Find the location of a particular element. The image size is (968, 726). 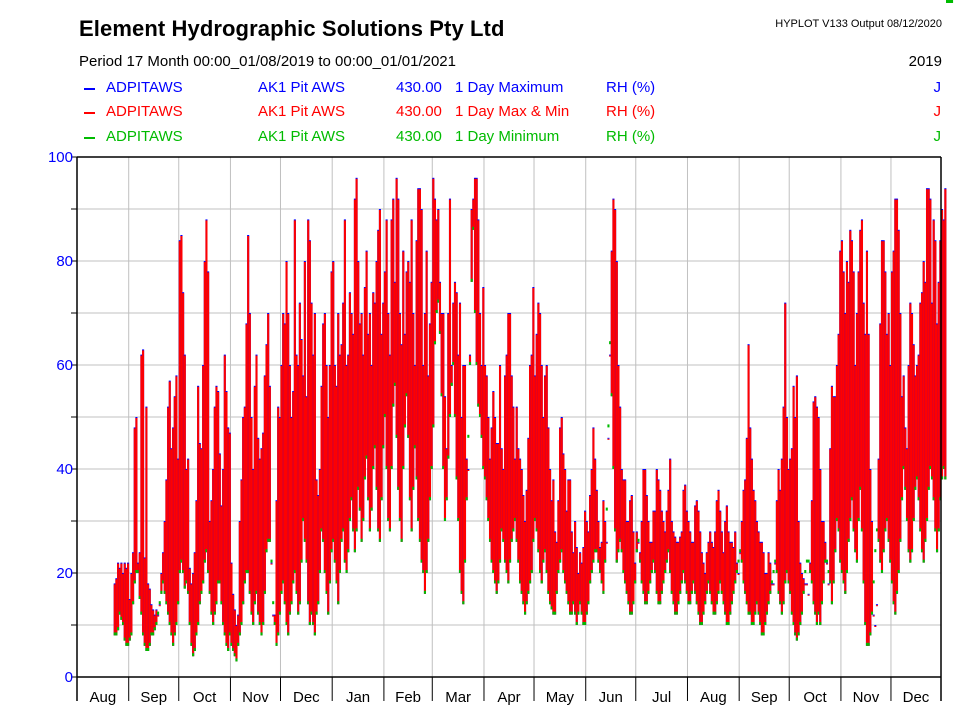

x-tick-label: Mar is located at coordinates (458, 697).